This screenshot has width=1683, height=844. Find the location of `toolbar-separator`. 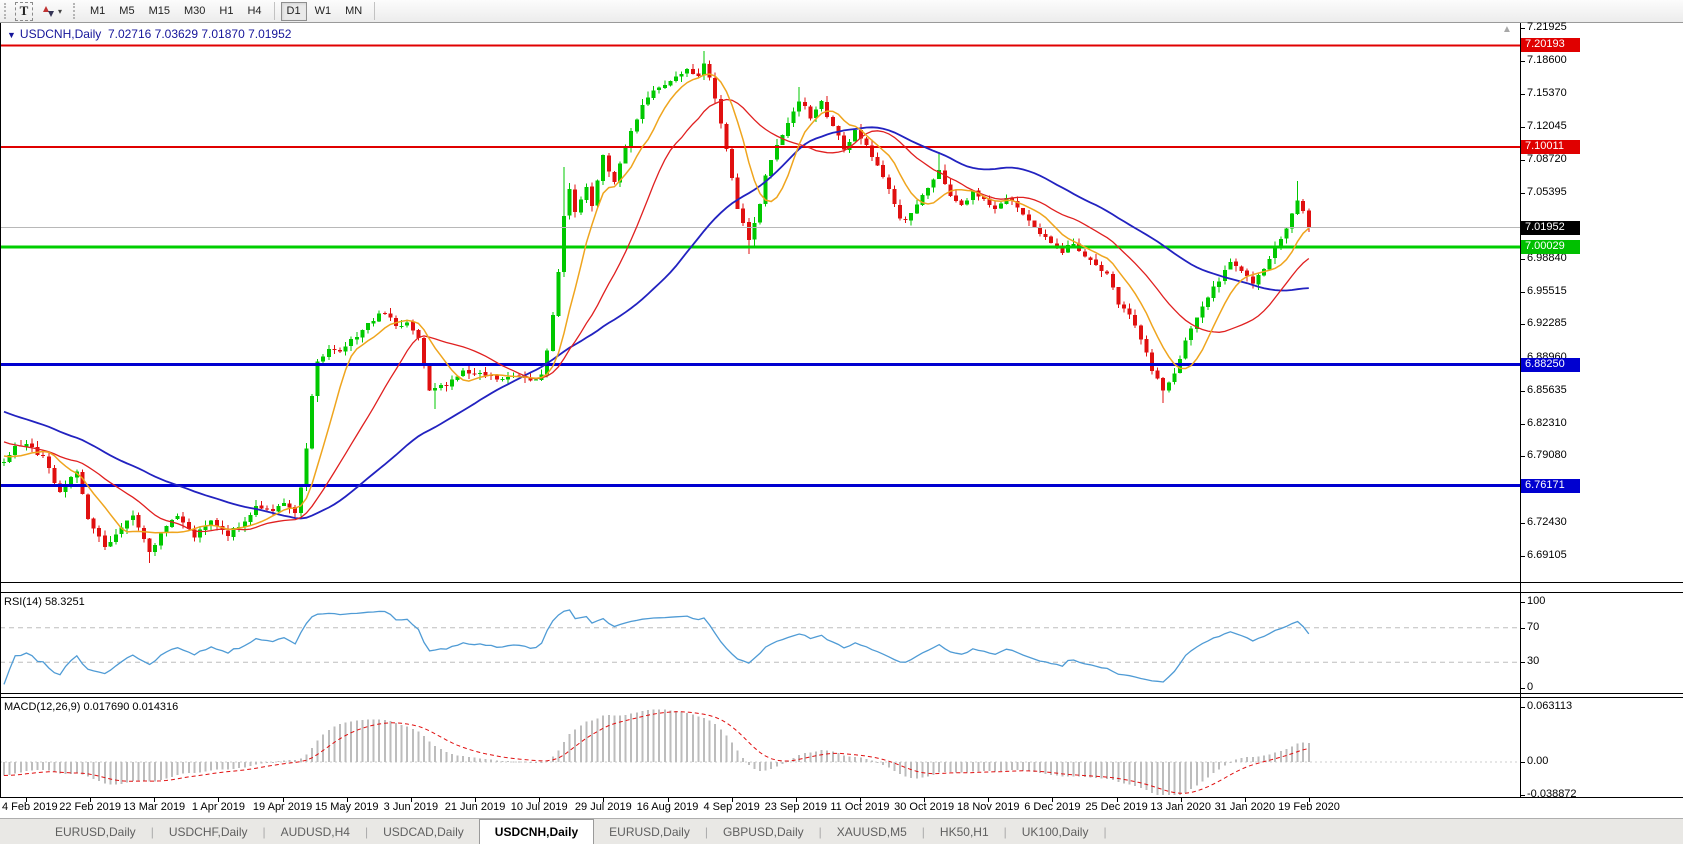

toolbar-separator is located at coordinates (375, 11).